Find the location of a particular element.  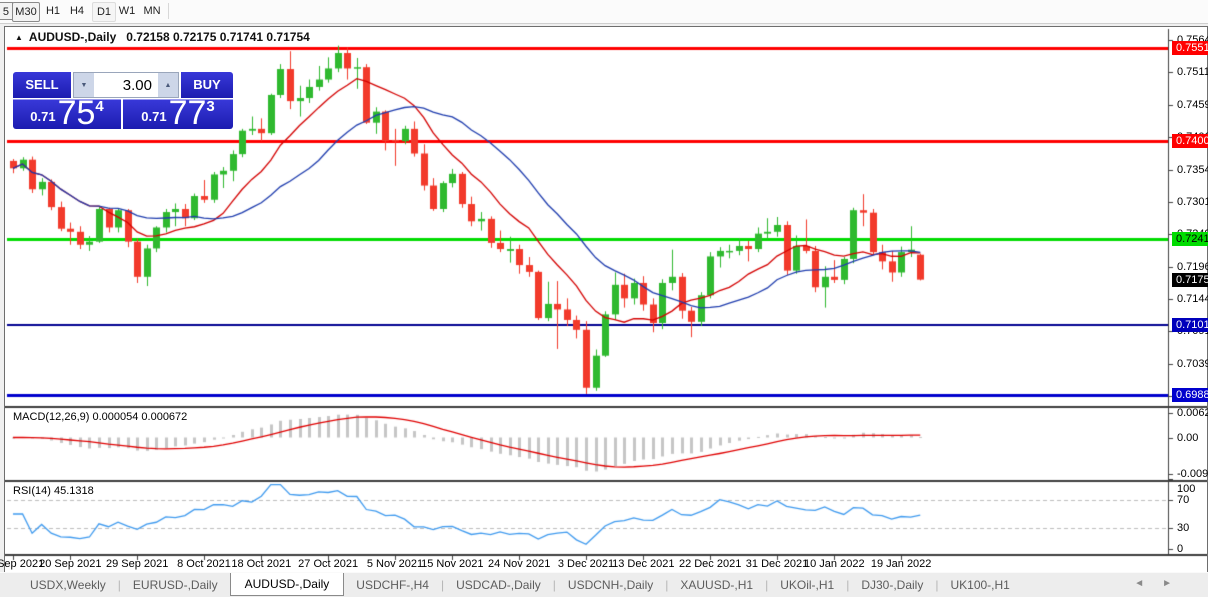

scroll-left-icon: ◄ is located at coordinates (1148, 583).